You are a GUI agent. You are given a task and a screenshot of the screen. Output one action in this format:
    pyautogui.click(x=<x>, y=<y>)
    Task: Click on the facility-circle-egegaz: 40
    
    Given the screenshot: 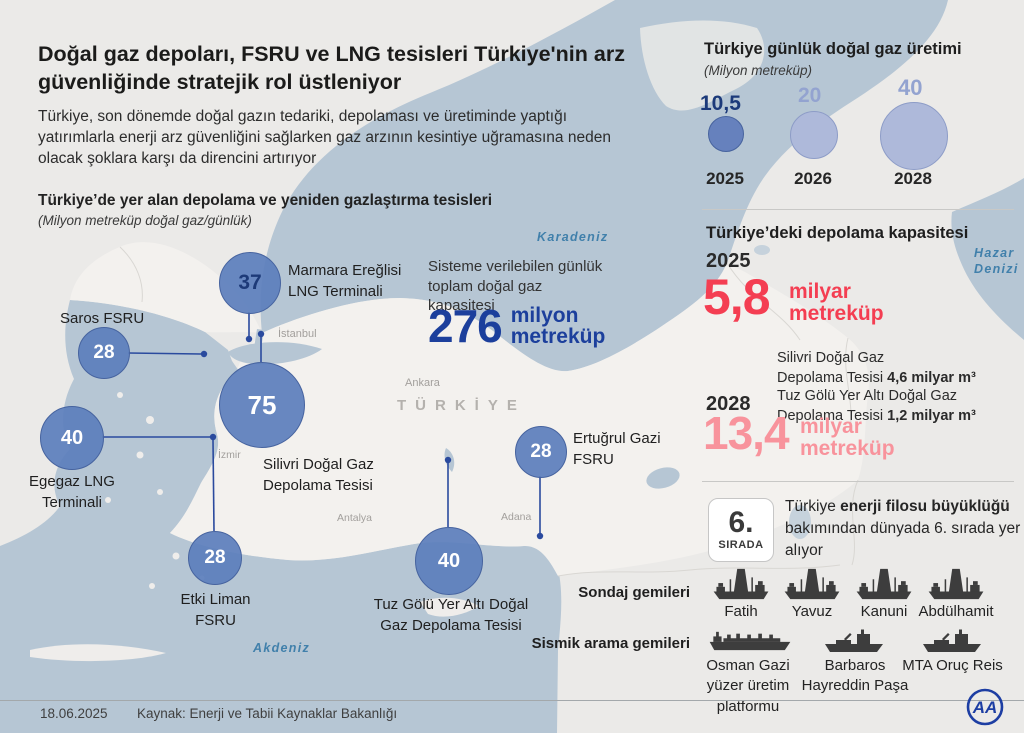 What is the action you would take?
    pyautogui.click(x=72, y=438)
    